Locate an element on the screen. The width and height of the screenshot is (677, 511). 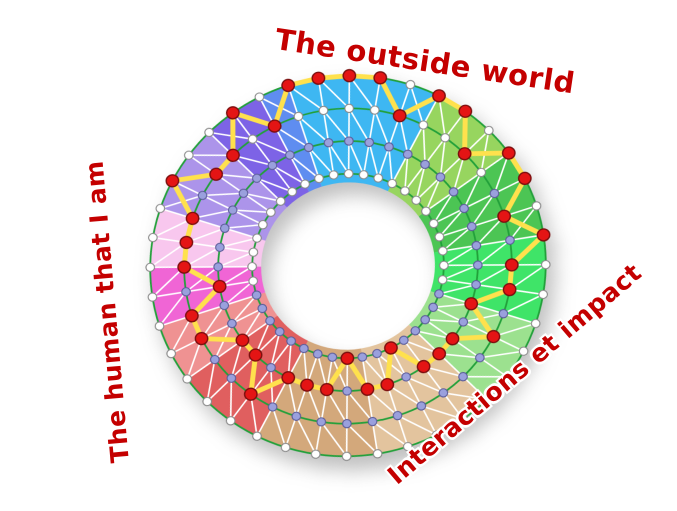
sector-green-pale is located at coordinates (472, 345).